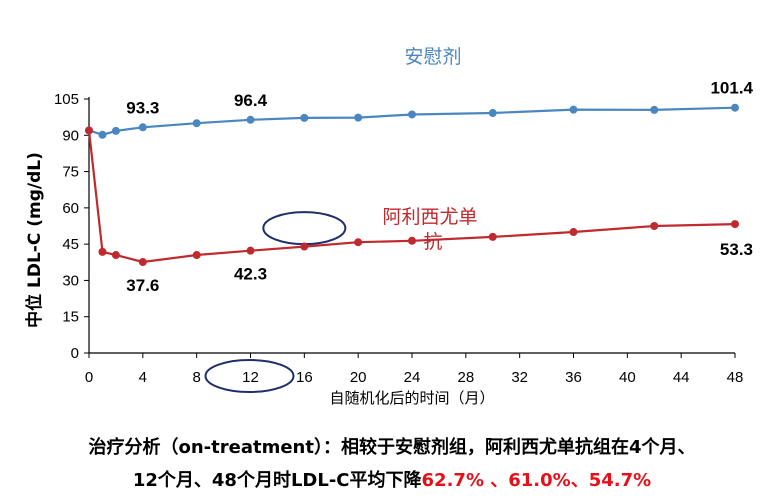  What do you see at coordinates (429, 217) in the screenshot?
I see `alirocumab-label-line1: 阿利西尤单` at bounding box center [429, 217].